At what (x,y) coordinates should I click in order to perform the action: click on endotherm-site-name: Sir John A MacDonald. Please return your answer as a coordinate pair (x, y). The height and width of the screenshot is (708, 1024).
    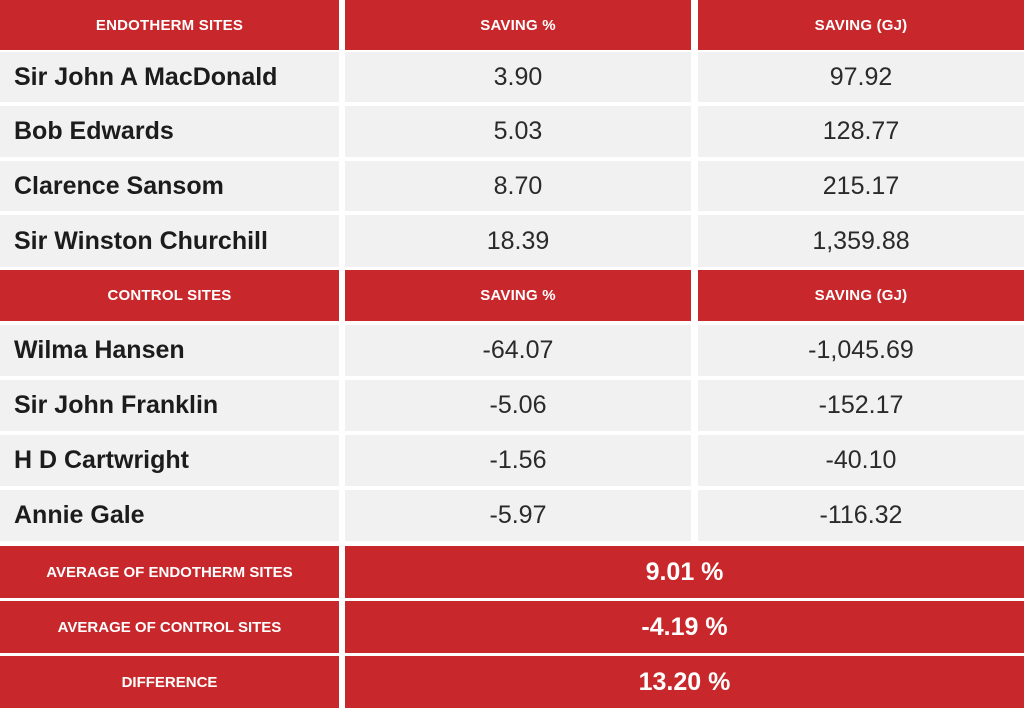
    Looking at the image, I should click on (169, 77).